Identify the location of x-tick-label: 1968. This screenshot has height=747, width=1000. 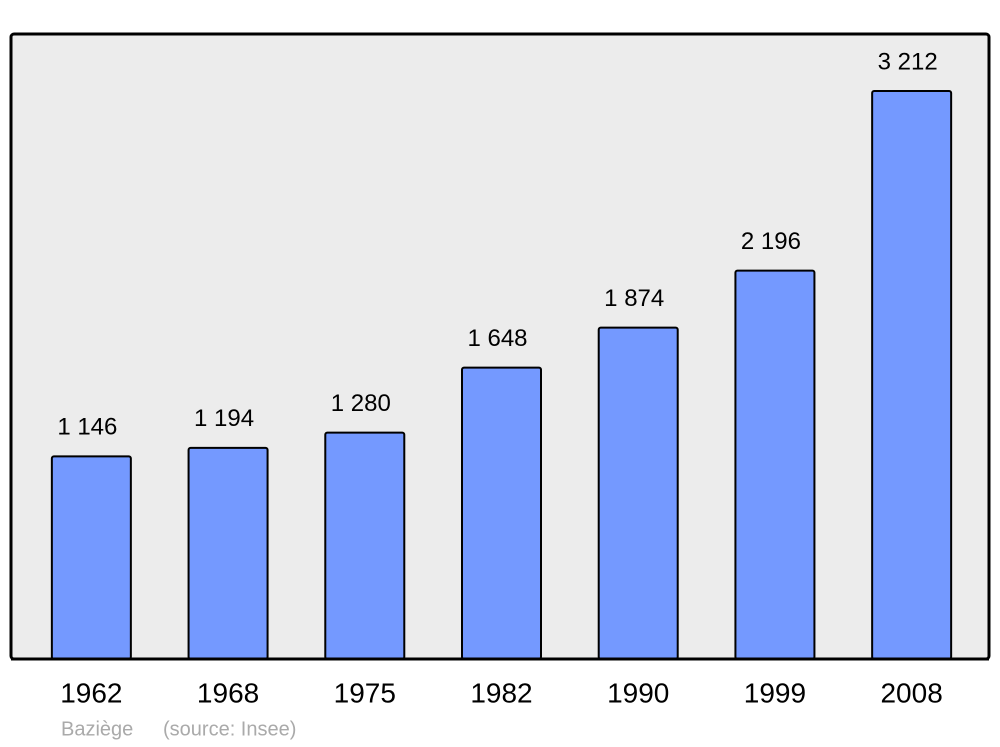
(228, 692).